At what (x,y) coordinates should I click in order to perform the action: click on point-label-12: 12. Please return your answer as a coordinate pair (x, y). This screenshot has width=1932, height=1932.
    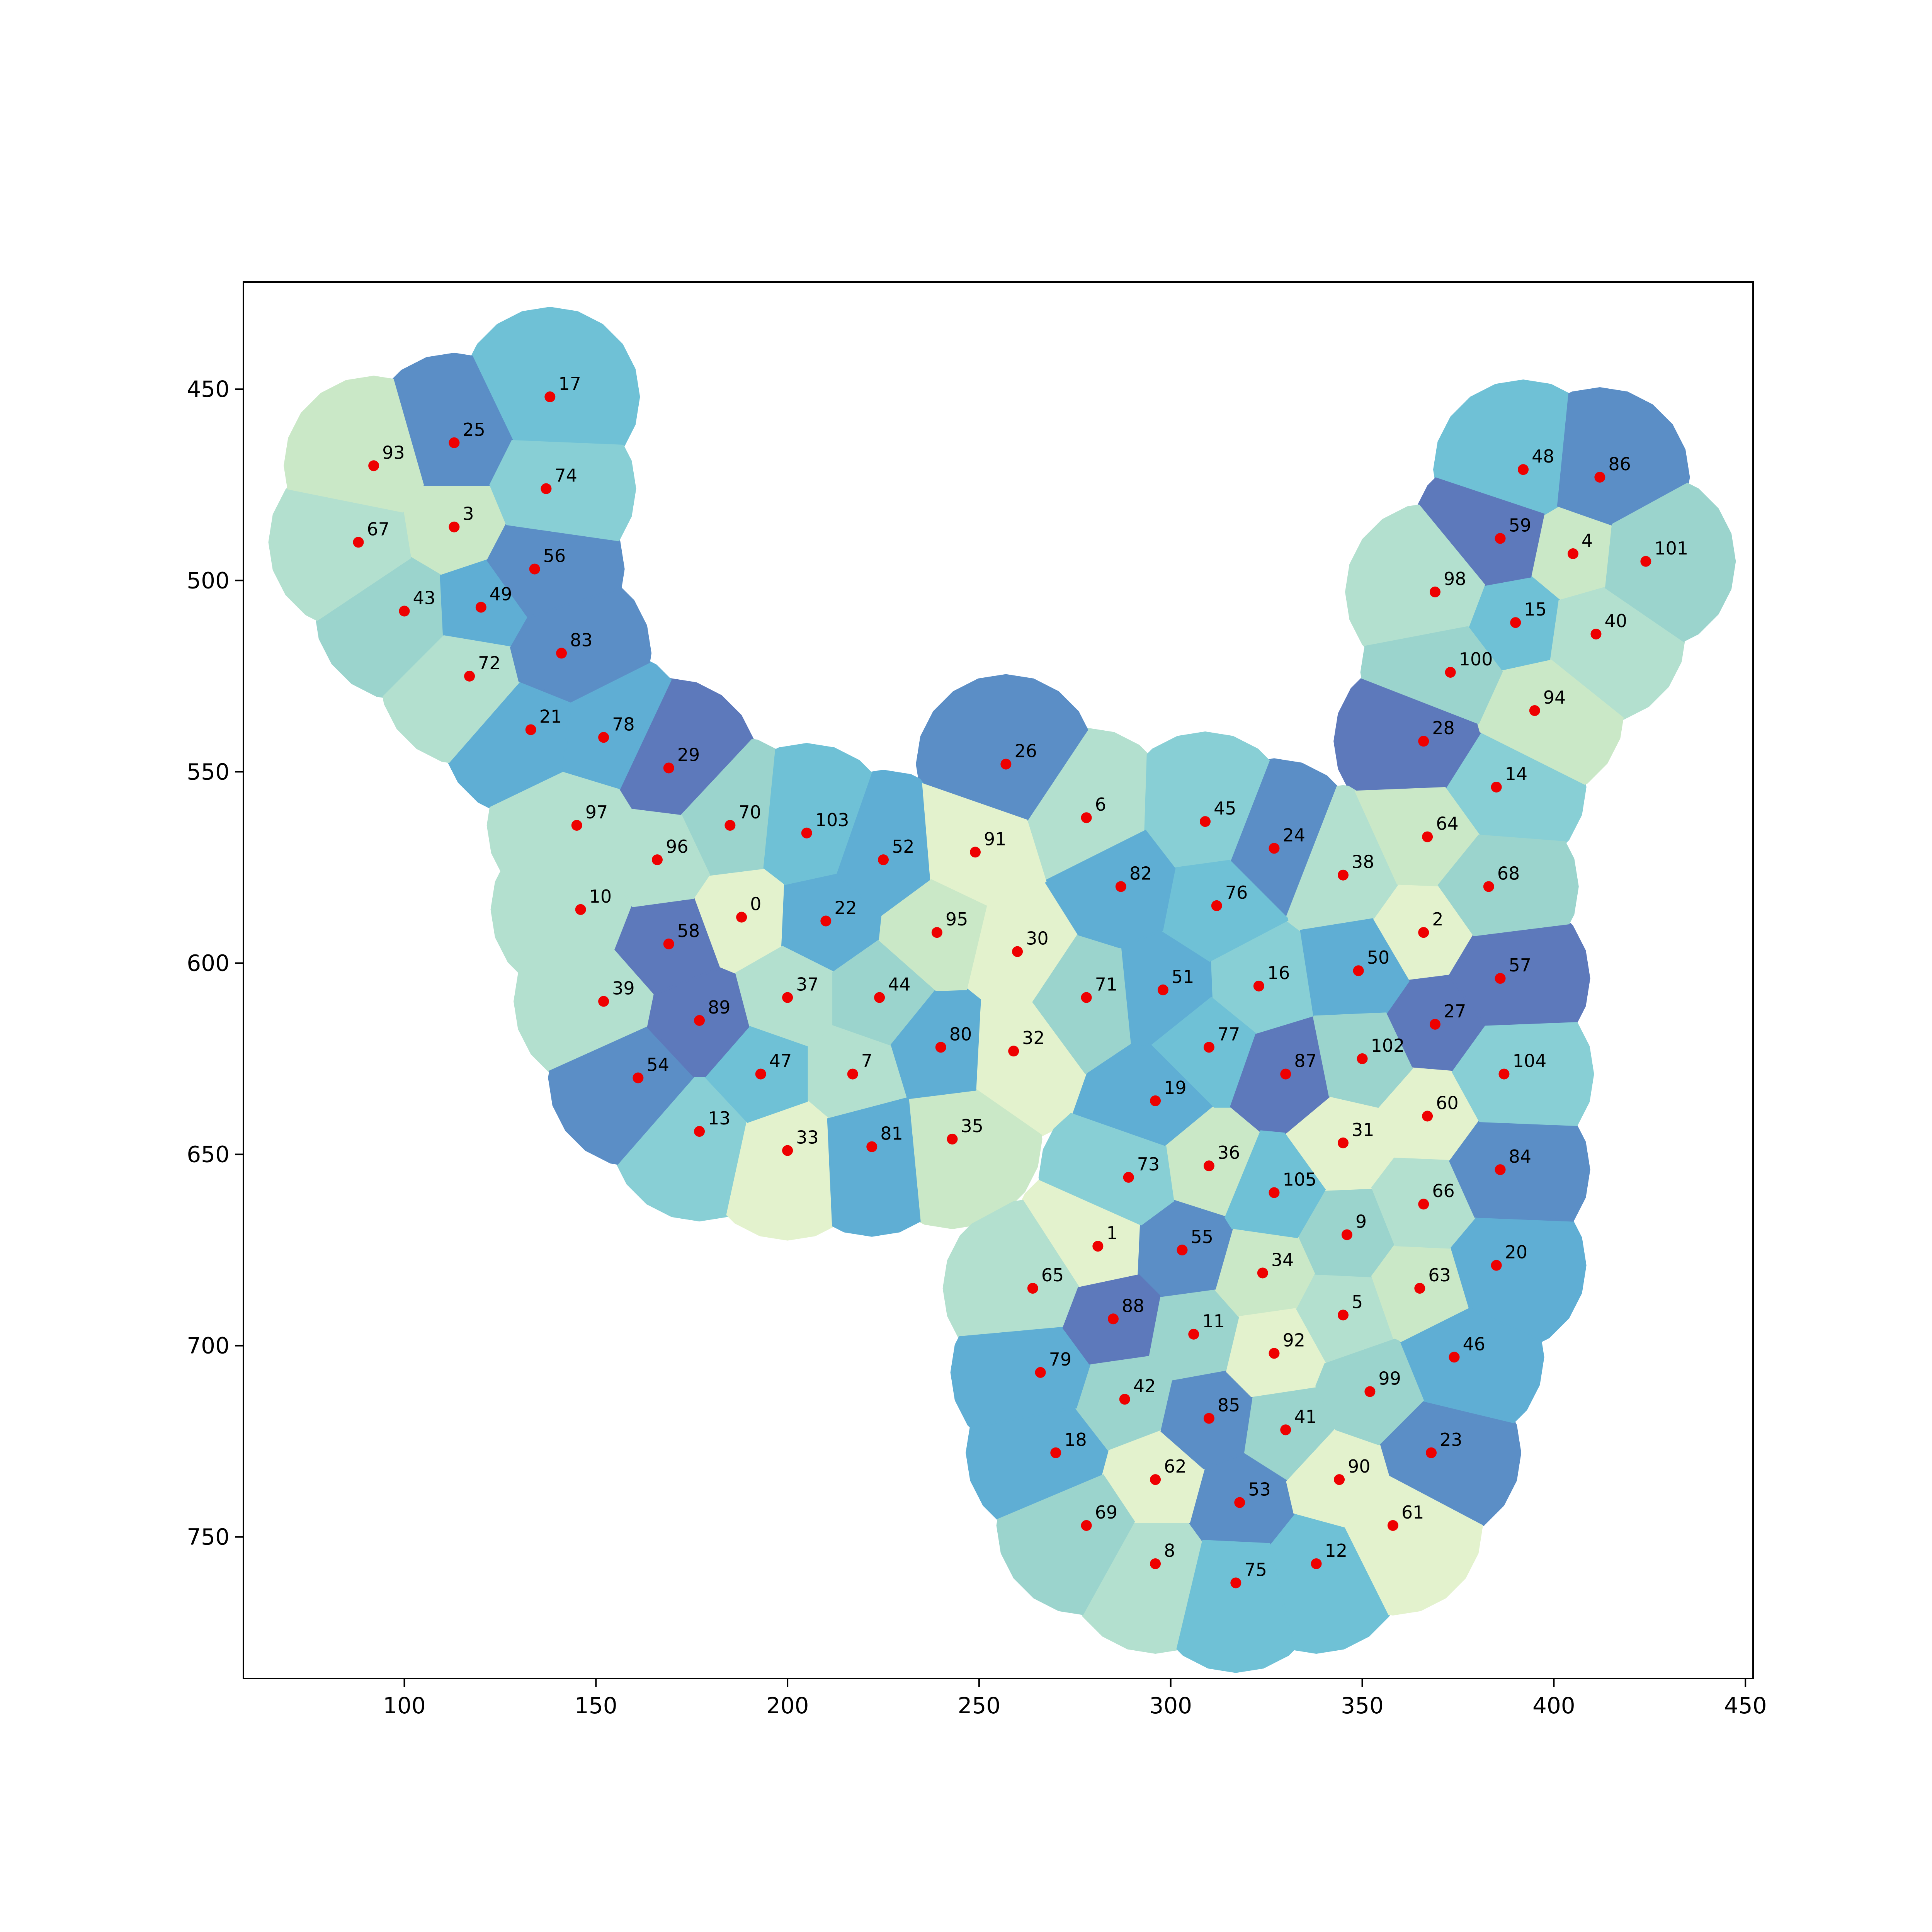
    Looking at the image, I should click on (1336, 1551).